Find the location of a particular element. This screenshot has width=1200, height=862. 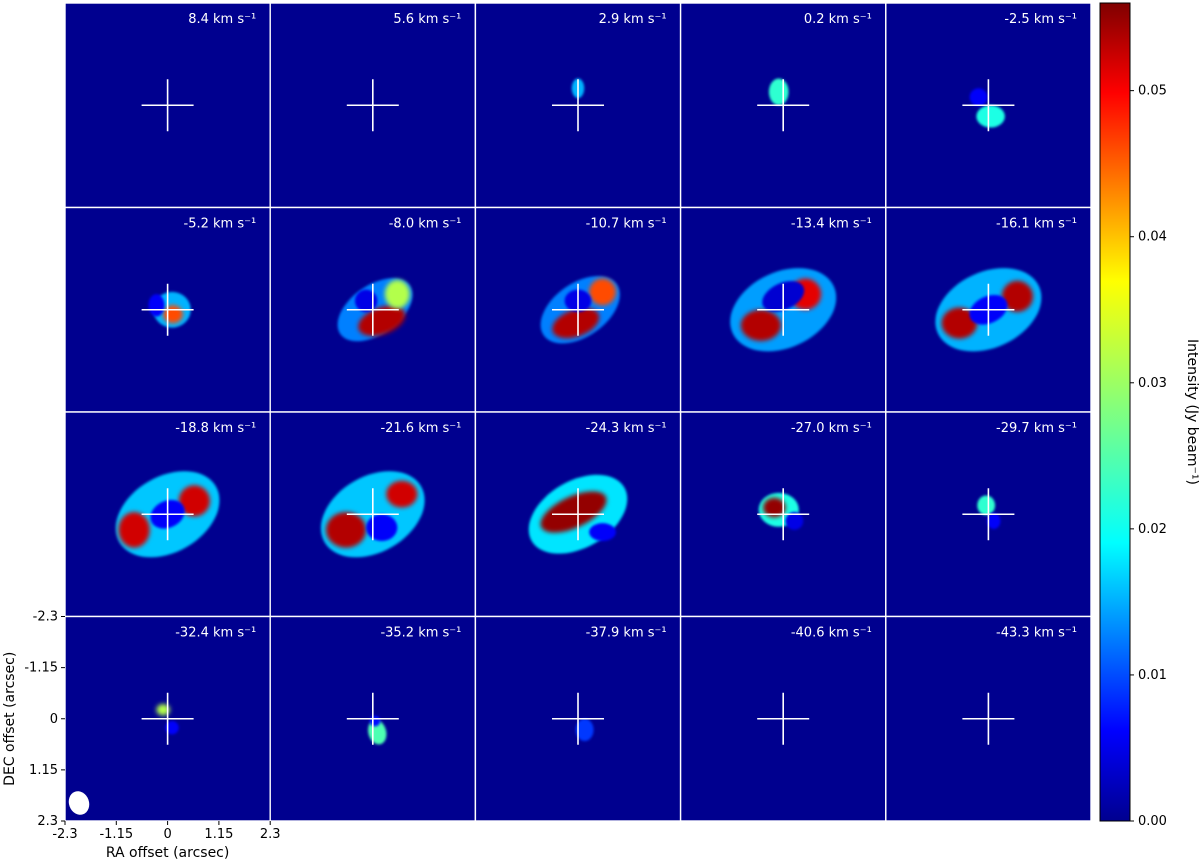

channel-velocity-label: -27.0 km s⁻¹ is located at coordinates (831, 428).